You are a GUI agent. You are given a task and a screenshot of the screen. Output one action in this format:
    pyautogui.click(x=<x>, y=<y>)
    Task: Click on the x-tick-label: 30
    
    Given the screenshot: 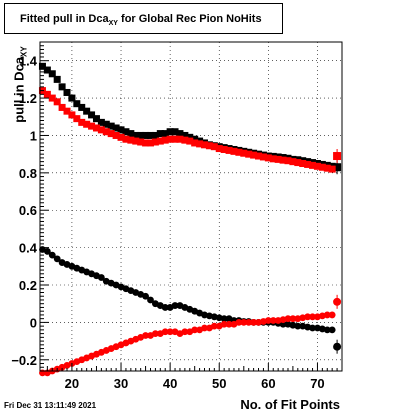 What is the action you would take?
    pyautogui.click(x=121, y=383)
    